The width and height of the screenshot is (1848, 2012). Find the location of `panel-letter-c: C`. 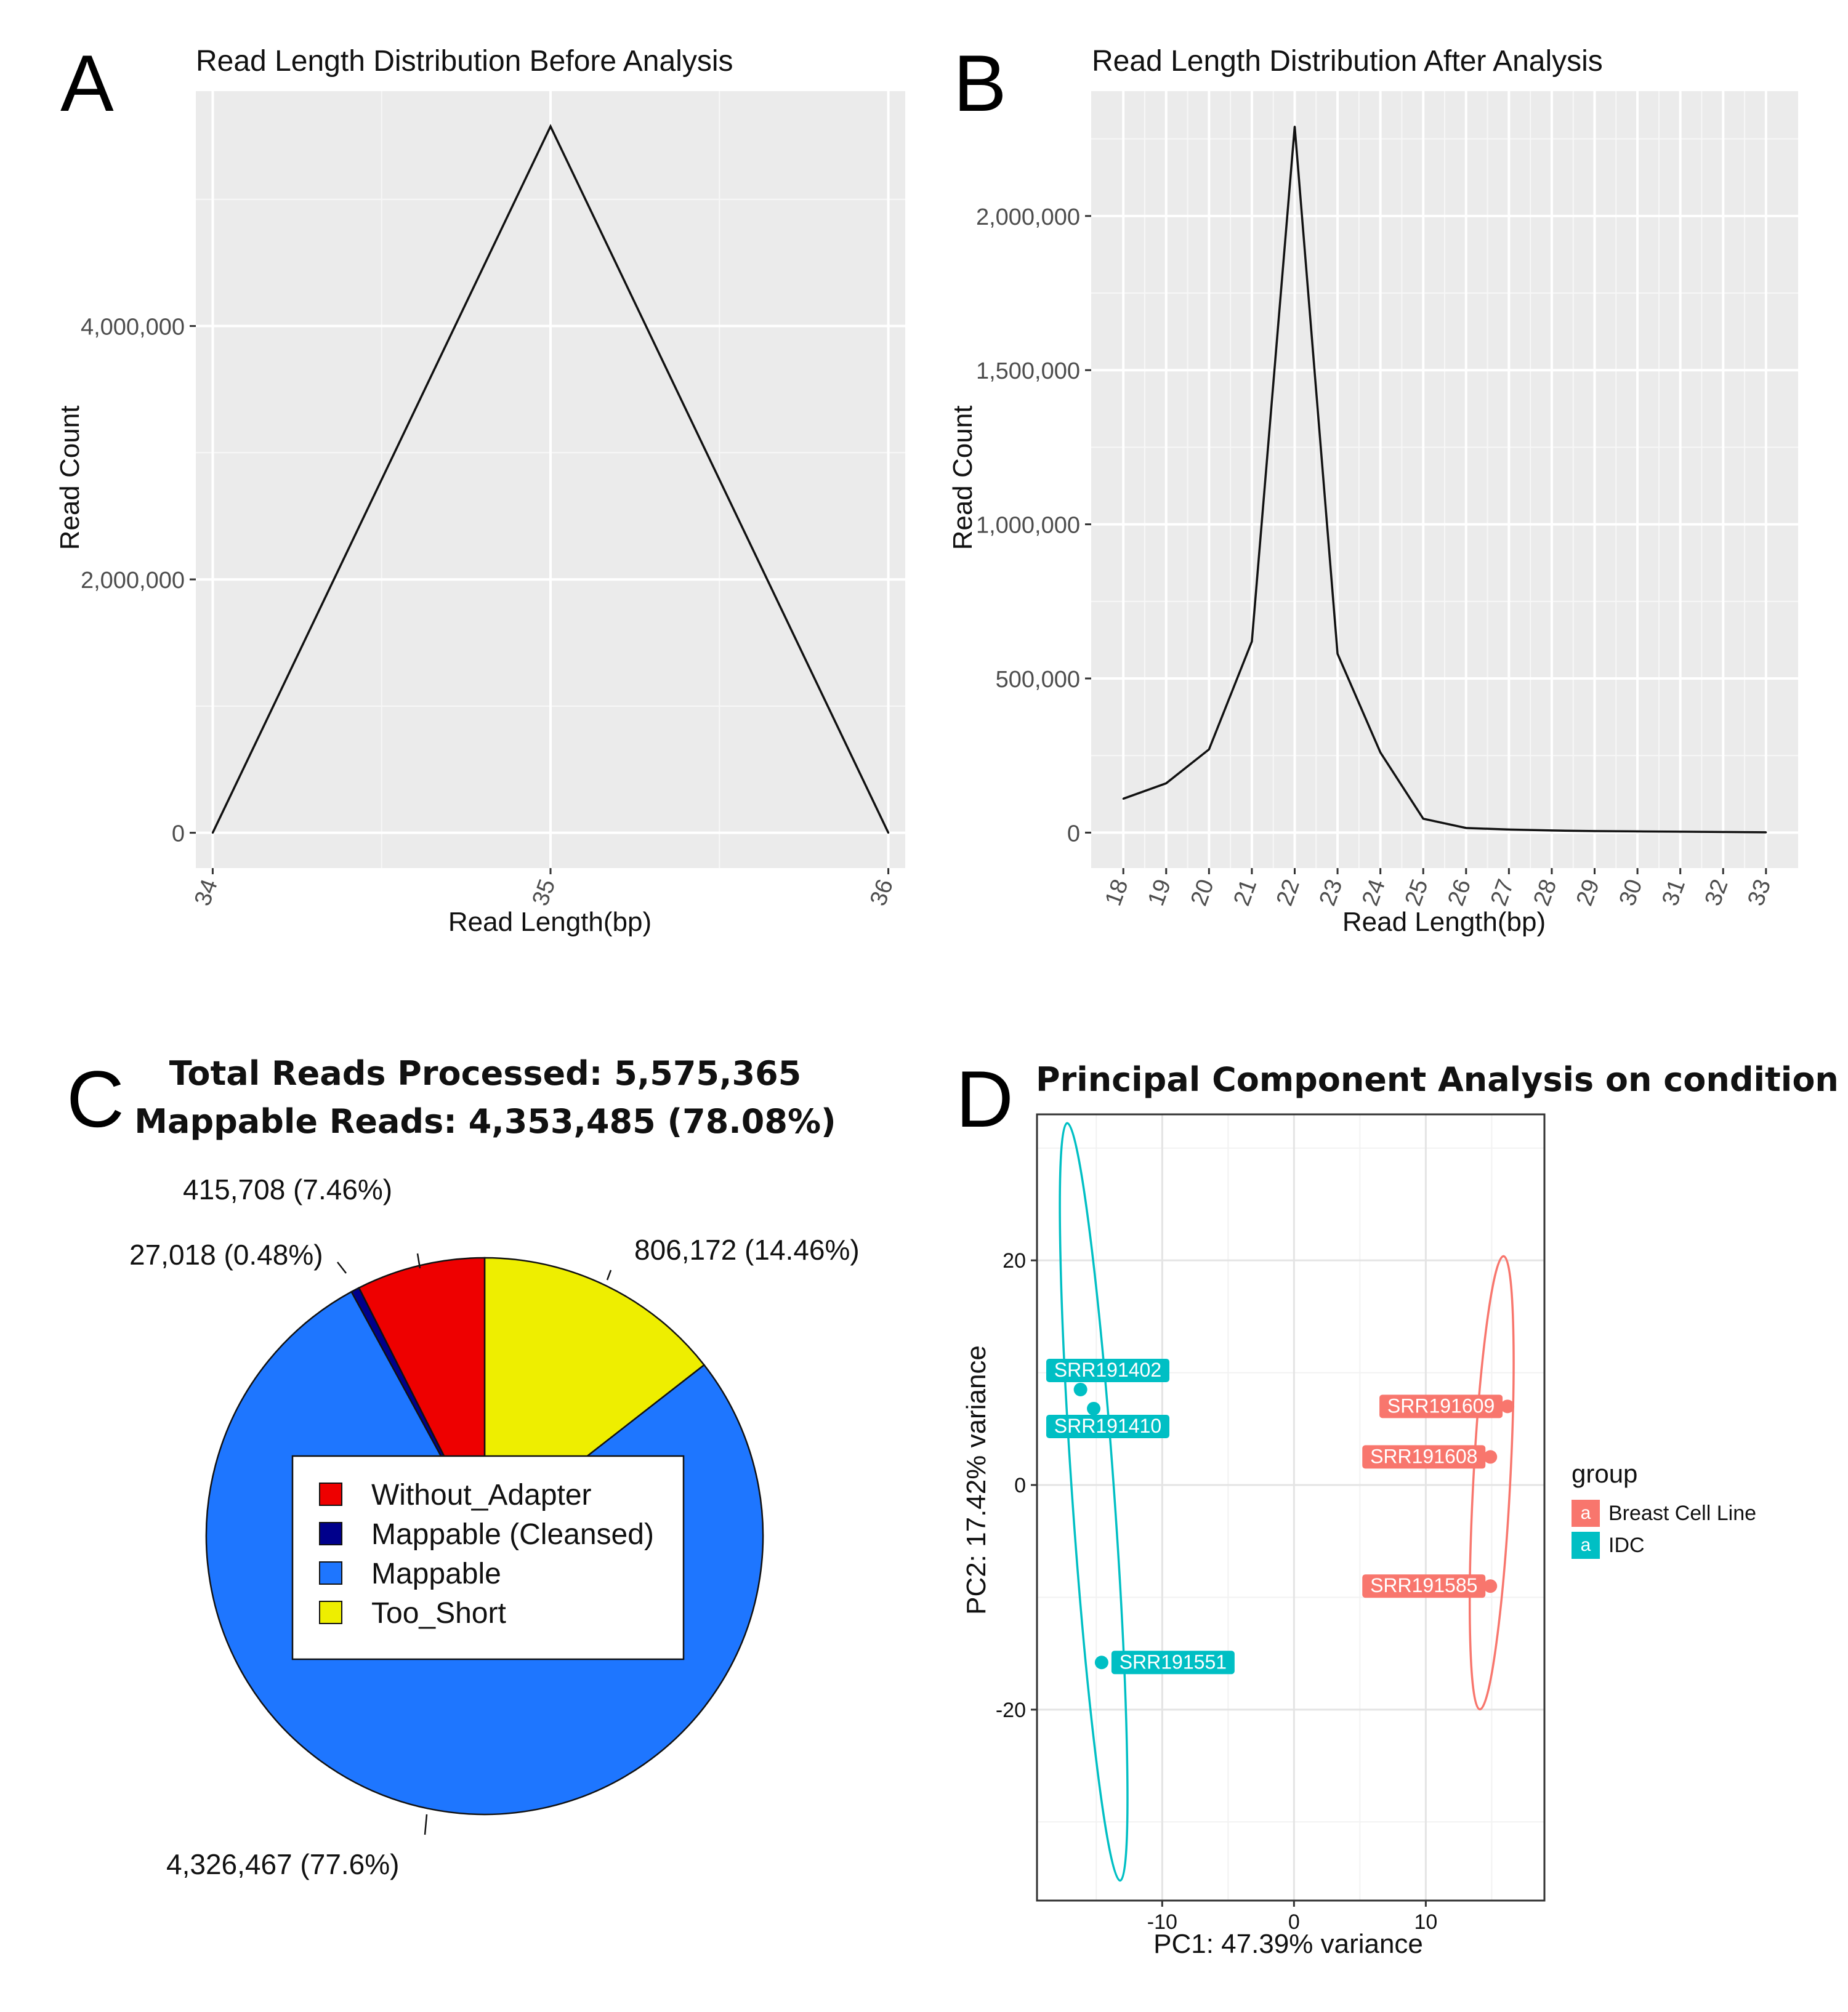

panel-letter-c: C is located at coordinates (95, 1099).